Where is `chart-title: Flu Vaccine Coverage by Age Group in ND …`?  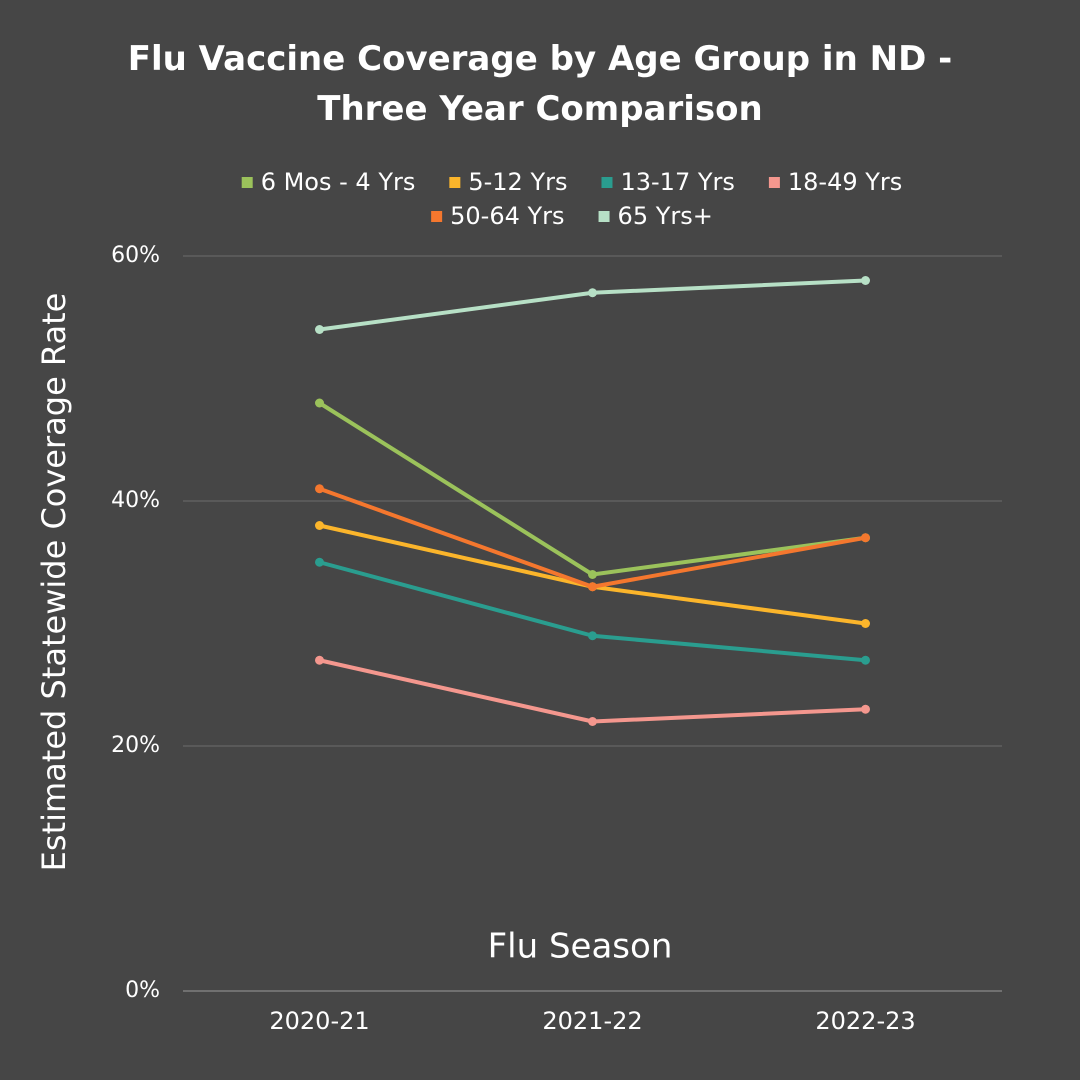
chart-title: Flu Vaccine Coverage by Age Group in ND … is located at coordinates (540, 84).